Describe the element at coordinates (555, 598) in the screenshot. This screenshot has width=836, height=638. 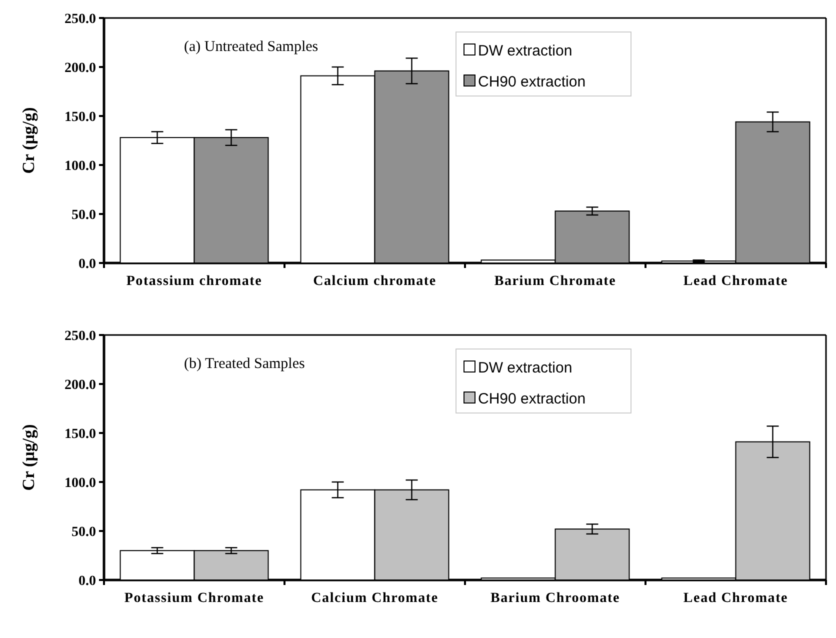
I see `x-tick-label: Barium Chroomate` at that location.